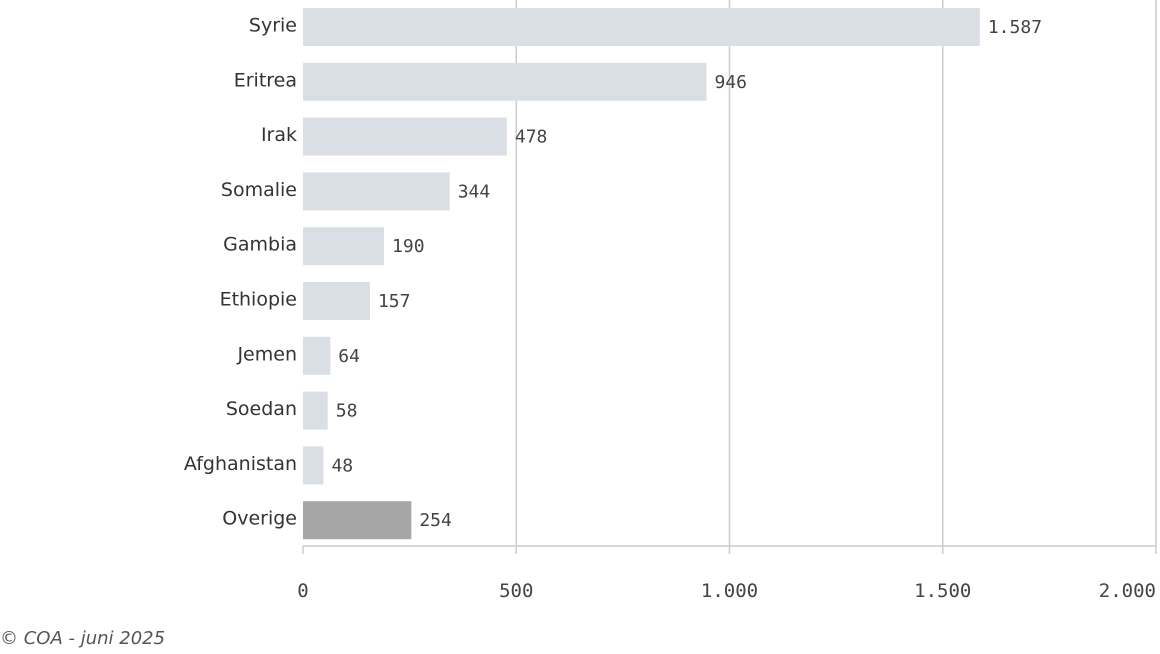 Image resolution: width=1160 pixels, height=654 pixels. What do you see at coordinates (641, 27) in the screenshot?
I see `bar-syrie` at bounding box center [641, 27].